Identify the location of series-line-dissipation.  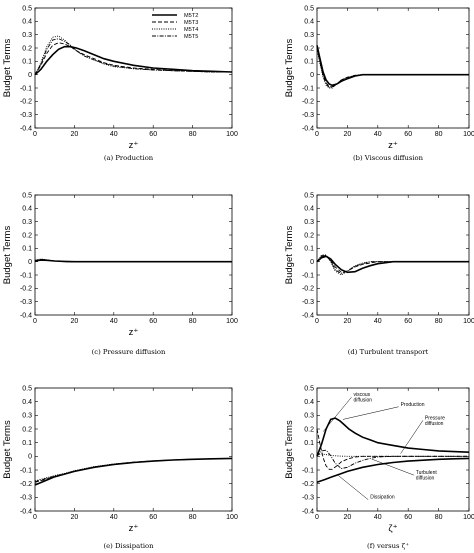
(393, 470).